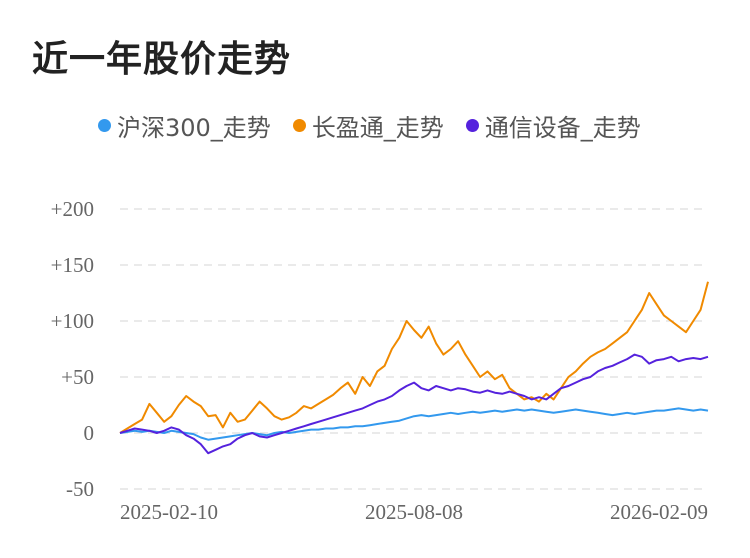 The width and height of the screenshot is (750, 558). What do you see at coordinates (194, 128) in the screenshot?
I see `legend-label-hs300: 沪深300_走势` at bounding box center [194, 128].